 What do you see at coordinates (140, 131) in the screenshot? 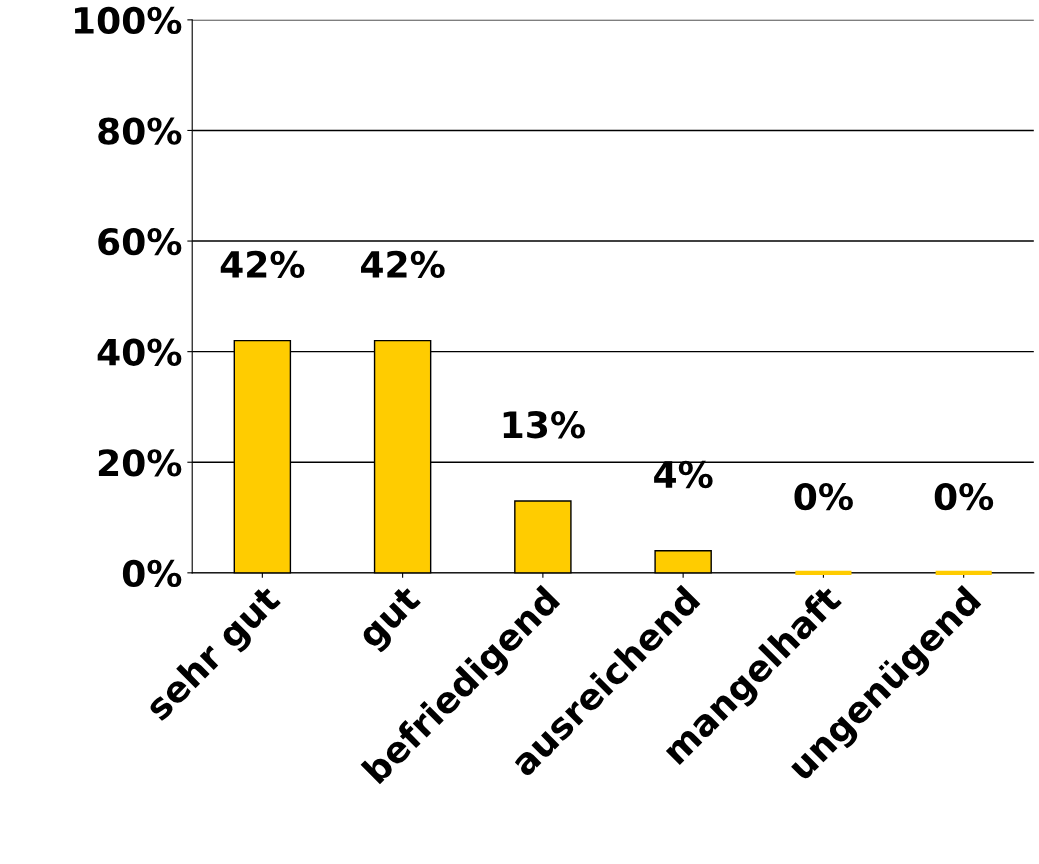
I see `y-tick-label: 80%` at bounding box center [140, 131].